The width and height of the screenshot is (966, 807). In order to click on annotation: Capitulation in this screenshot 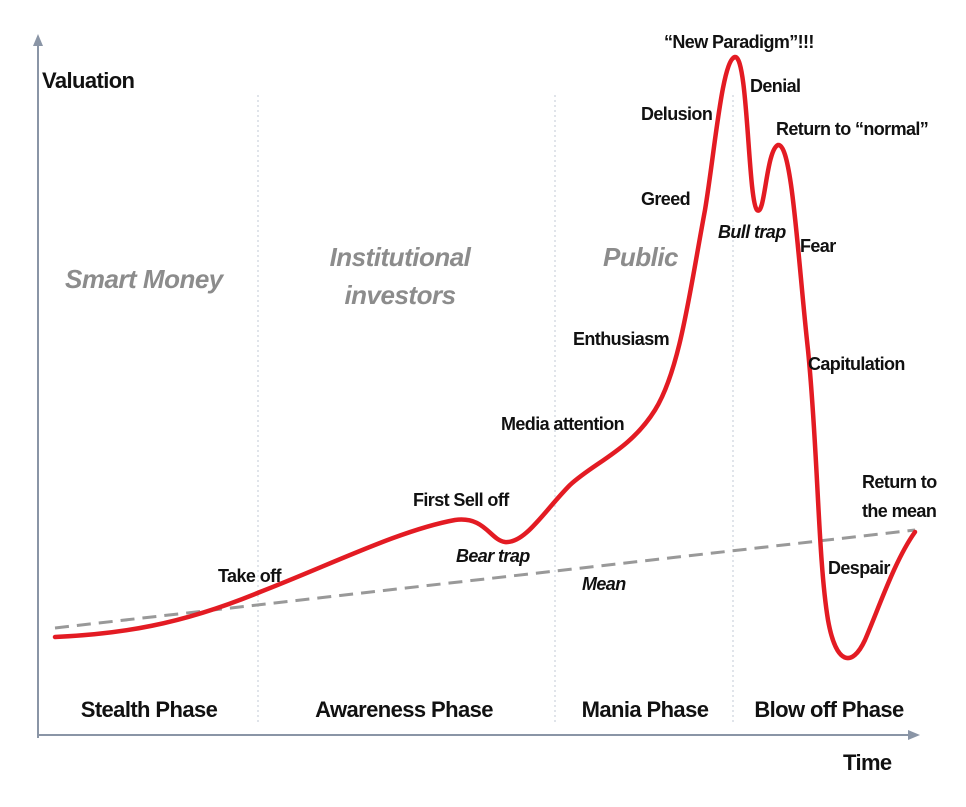, I will do `click(856, 364)`.